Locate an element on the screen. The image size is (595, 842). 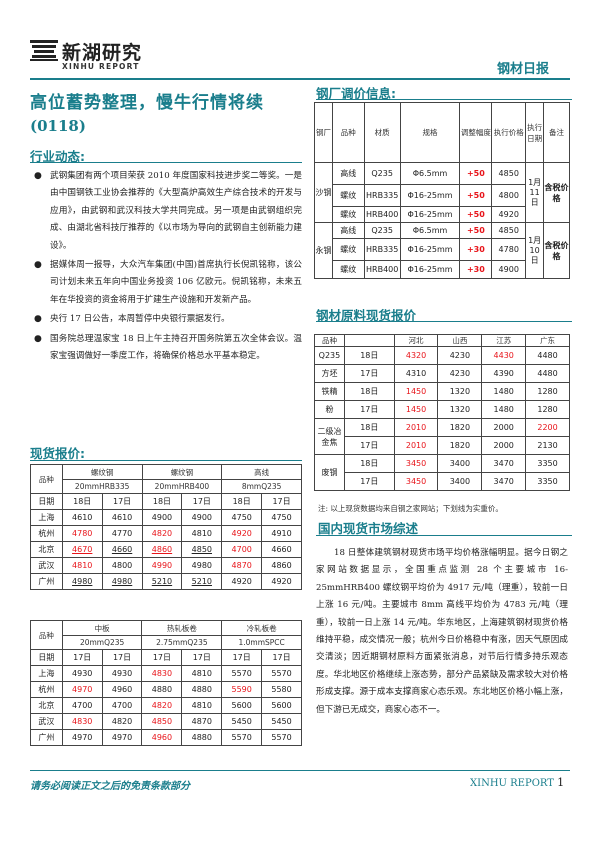
table-cell: 高线 is located at coordinates (348, 173).